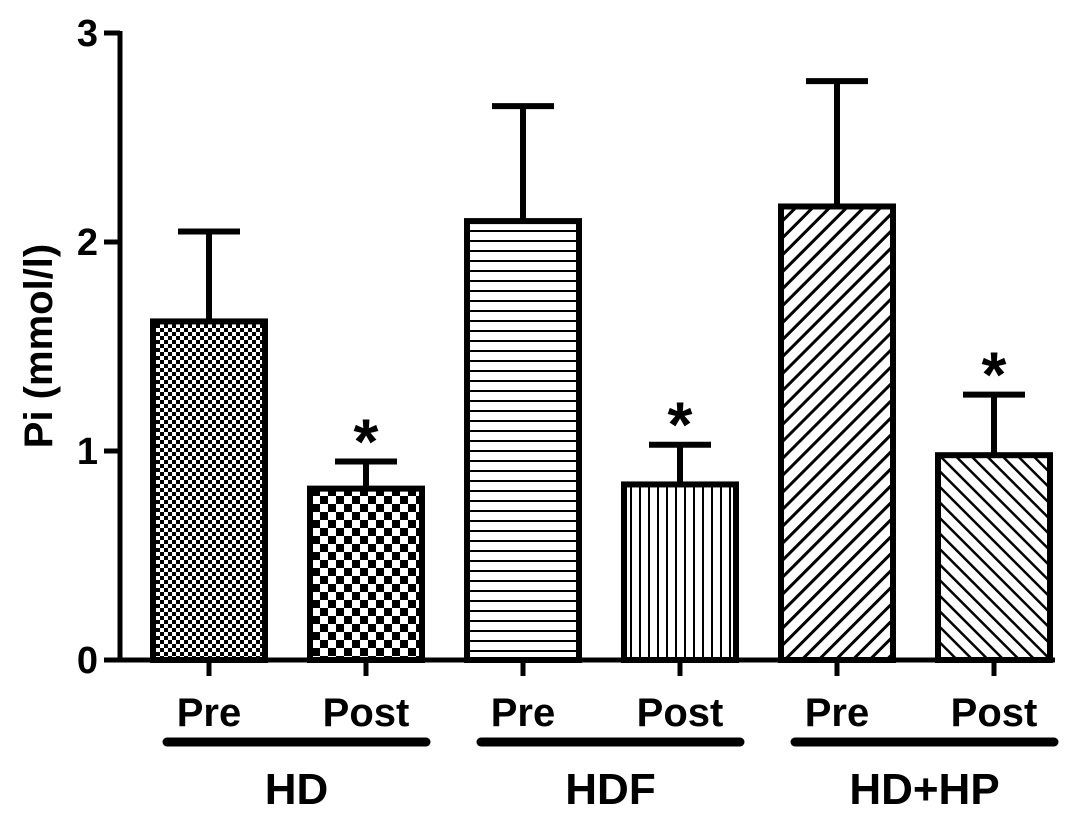 The height and width of the screenshot is (822, 1087). What do you see at coordinates (87, 34) in the screenshot?
I see `y-tick-label: 3` at bounding box center [87, 34].